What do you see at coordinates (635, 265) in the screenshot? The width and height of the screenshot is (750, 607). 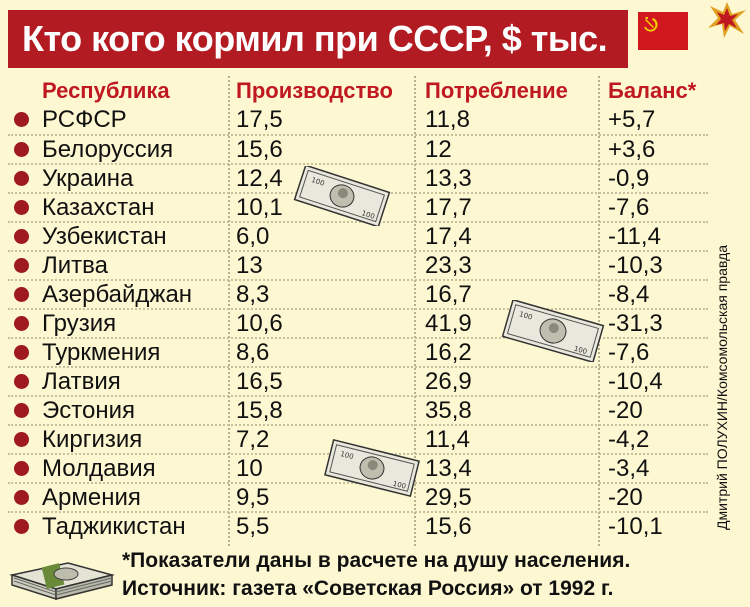 I see `balance-value: -10,3` at bounding box center [635, 265].